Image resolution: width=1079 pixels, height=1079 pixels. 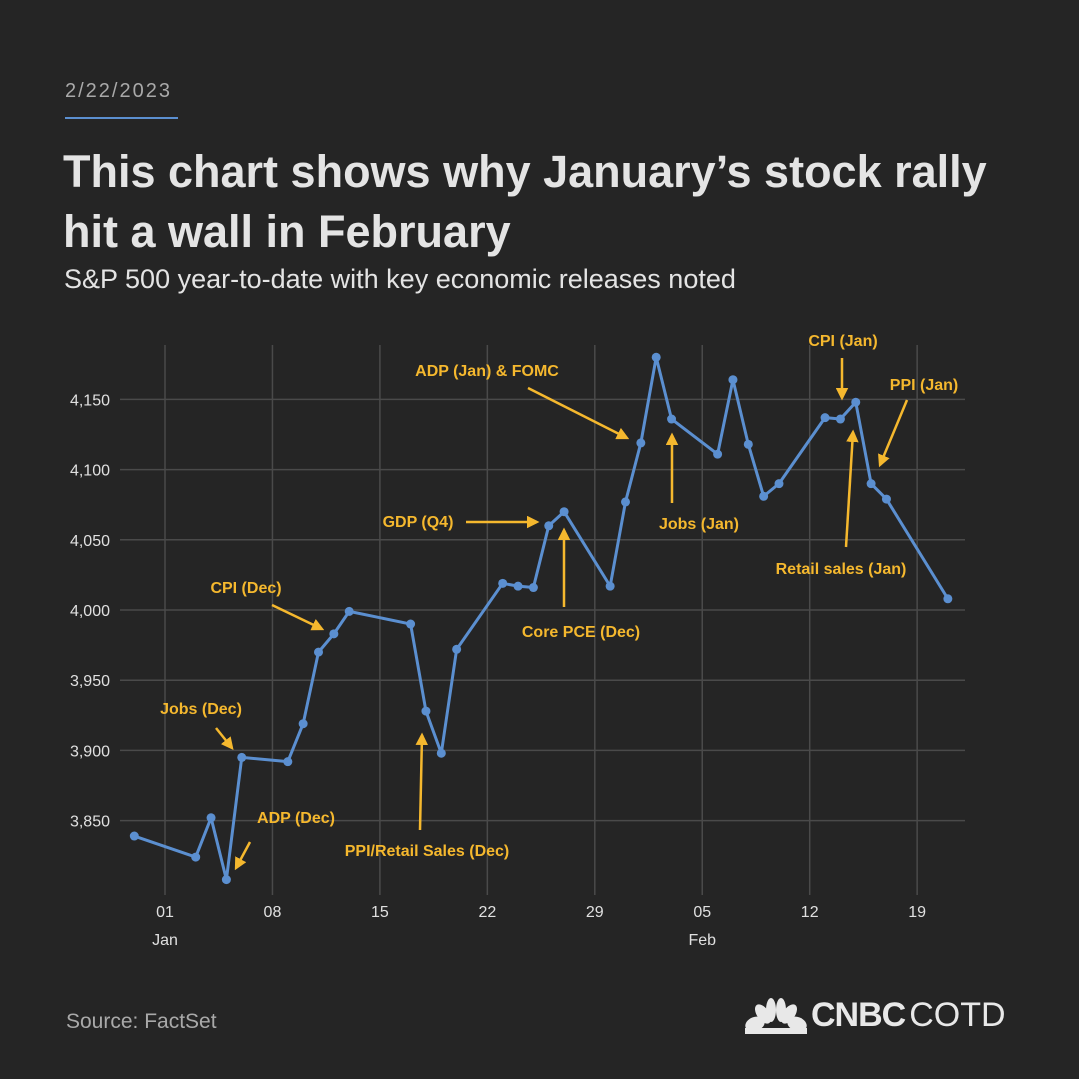 I want to click on logo-brand: CNBC, so click(x=858, y=1015).